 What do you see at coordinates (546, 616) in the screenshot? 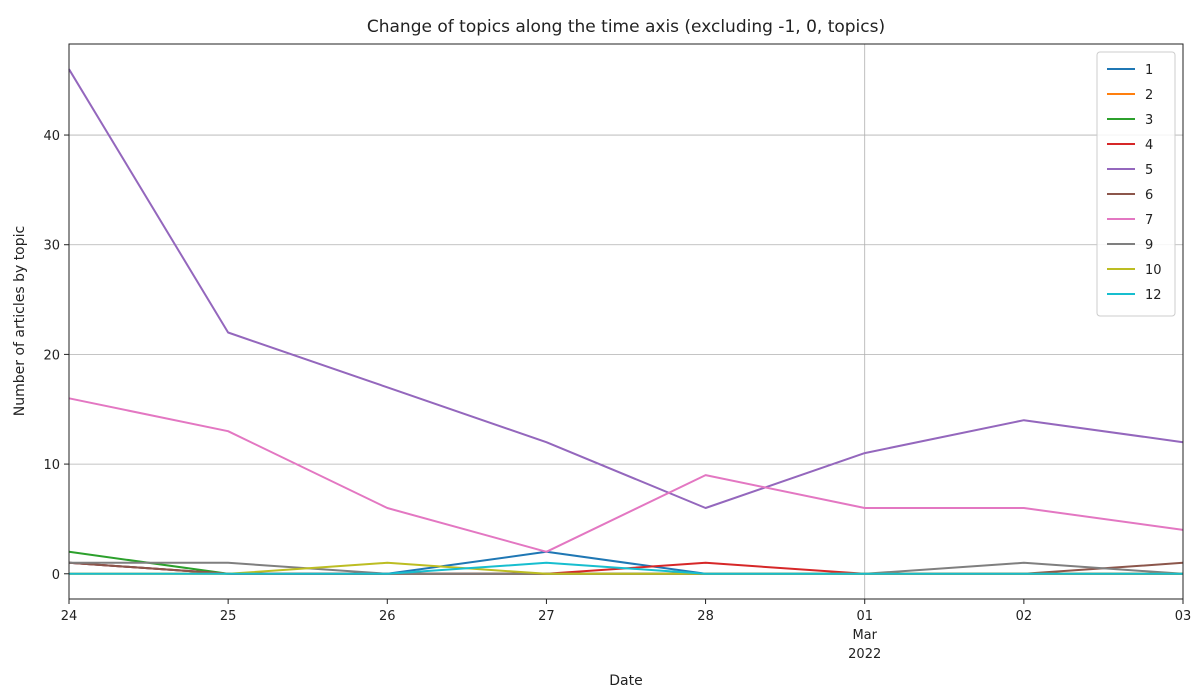
I see `x-tick-label: 27` at bounding box center [546, 616].